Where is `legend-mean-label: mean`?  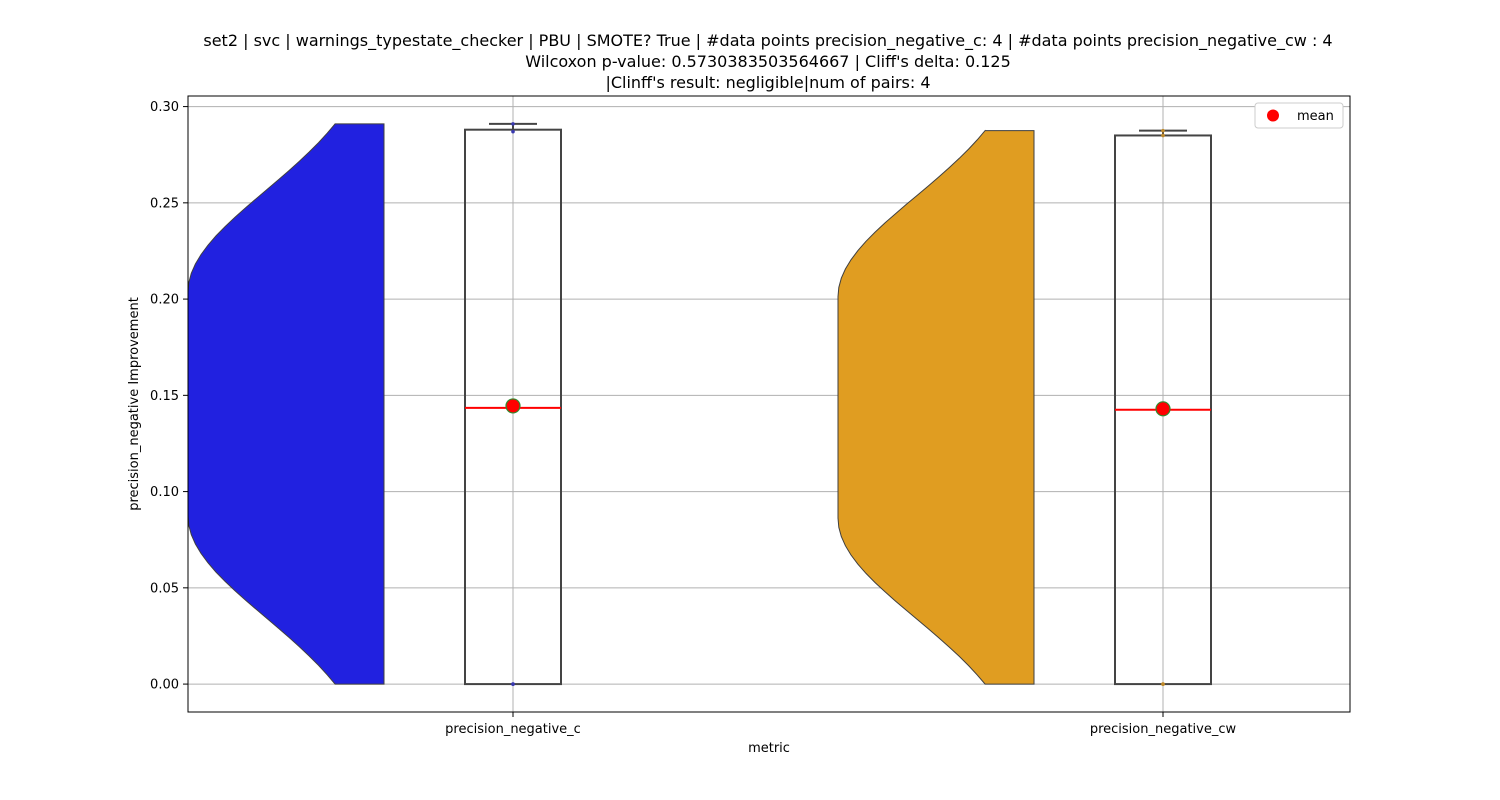 legend-mean-label: mean is located at coordinates (1315, 116).